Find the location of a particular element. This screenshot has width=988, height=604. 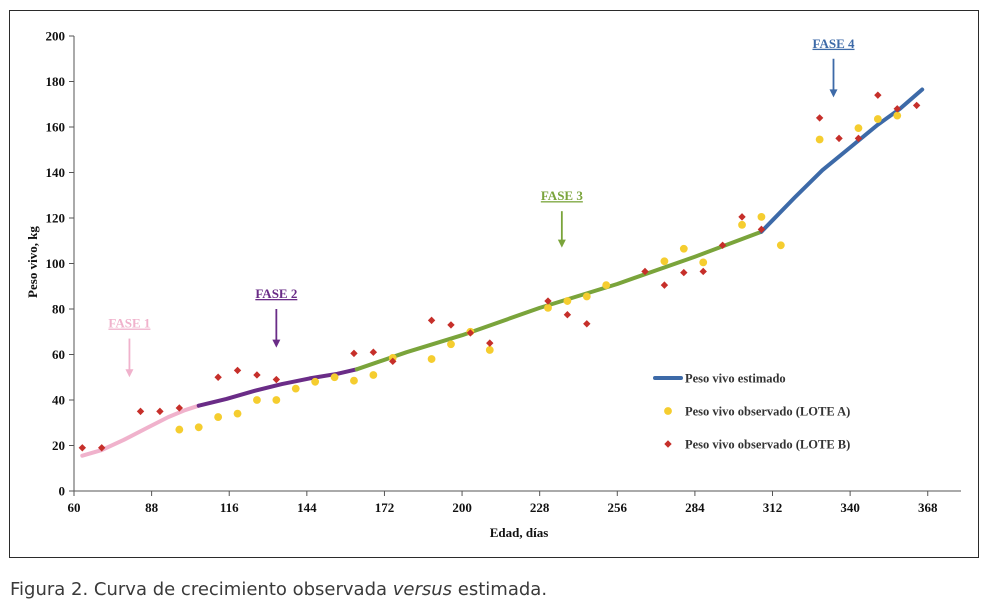

y-tick-label: 60 is located at coordinates (58, 354).